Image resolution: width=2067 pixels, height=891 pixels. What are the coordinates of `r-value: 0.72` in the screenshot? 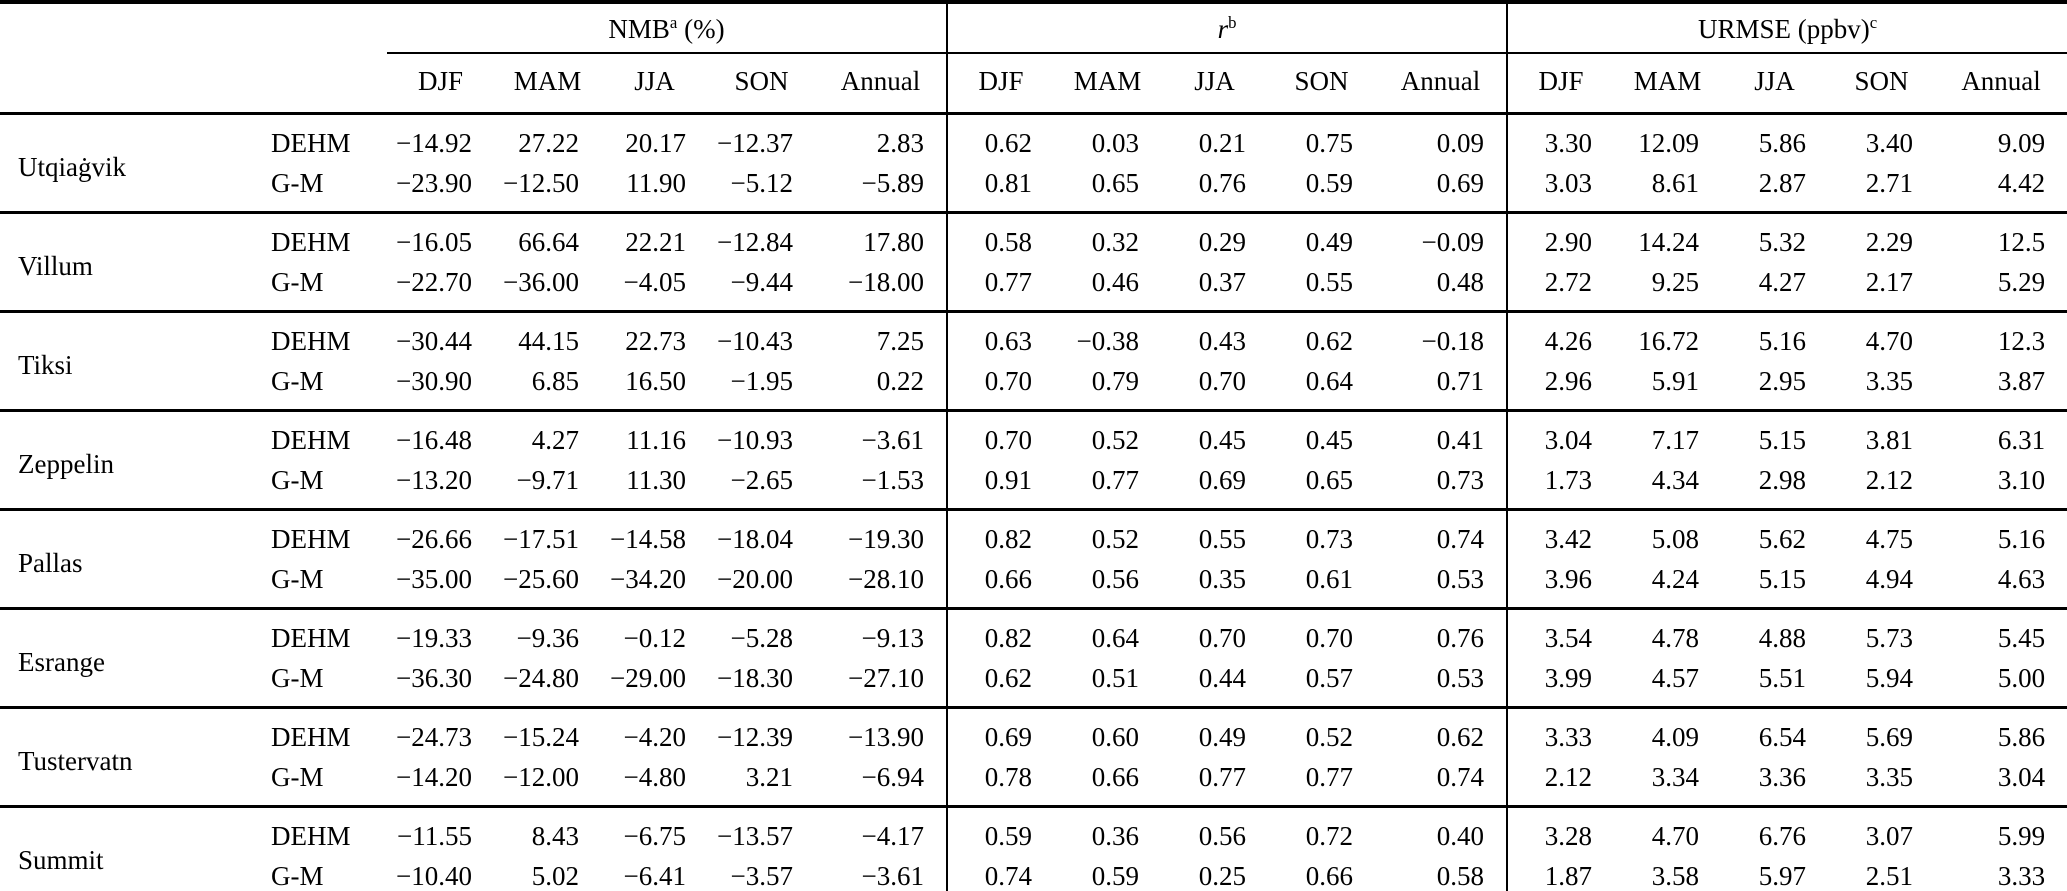 It's located at (1321, 830).